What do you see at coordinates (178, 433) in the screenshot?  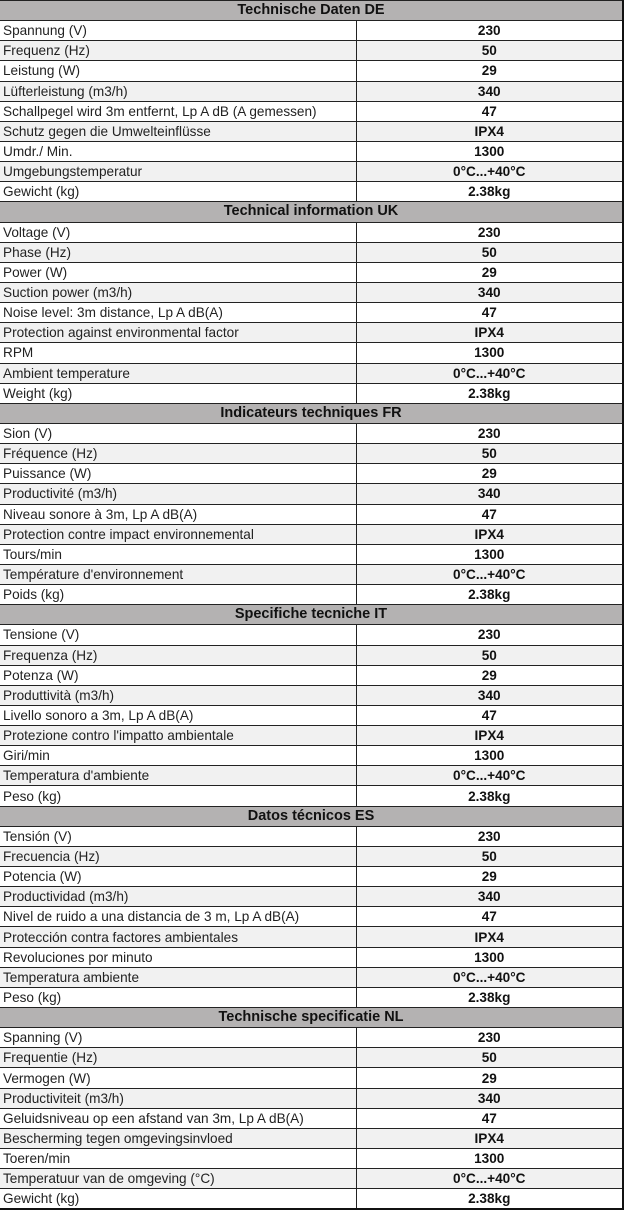 I see `spec-label: Sion (V)` at bounding box center [178, 433].